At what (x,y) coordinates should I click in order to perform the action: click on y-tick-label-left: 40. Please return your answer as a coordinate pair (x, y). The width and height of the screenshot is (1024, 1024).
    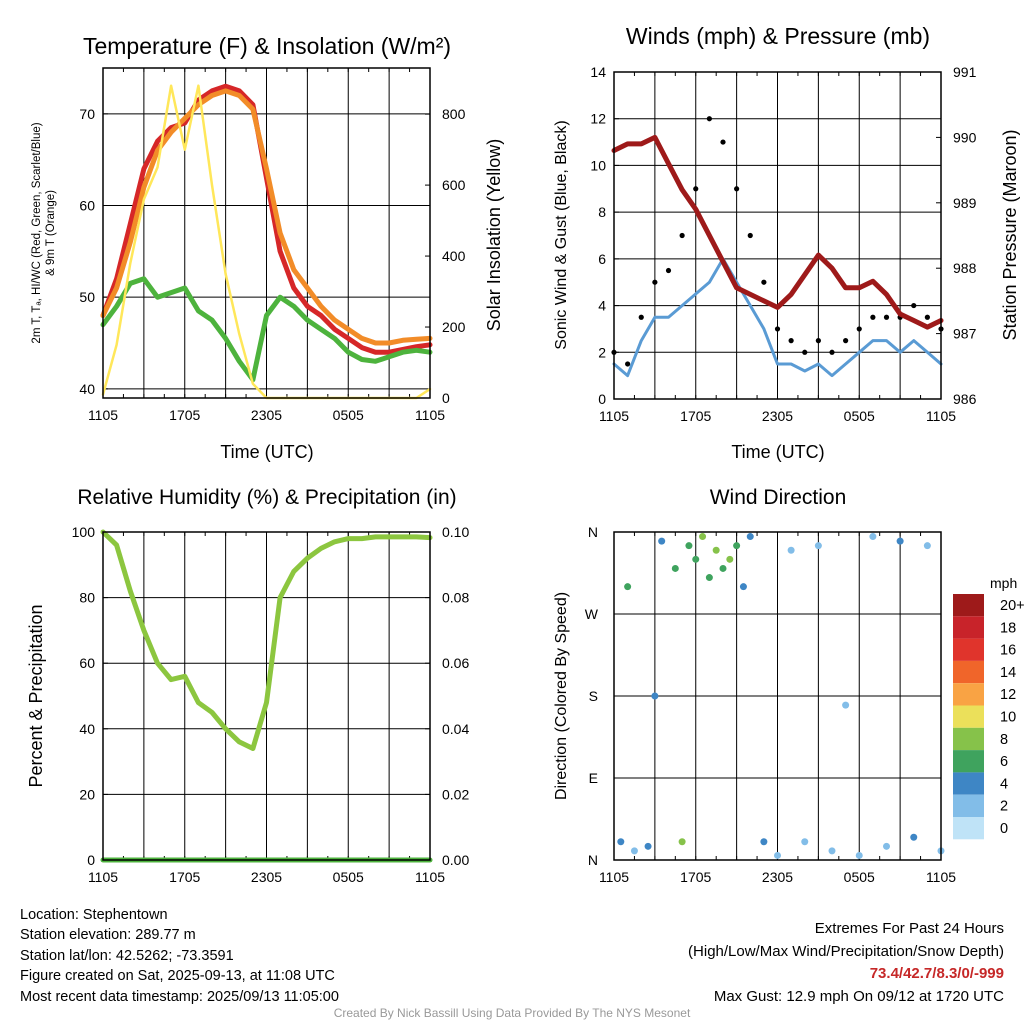
    Looking at the image, I should click on (87, 729).